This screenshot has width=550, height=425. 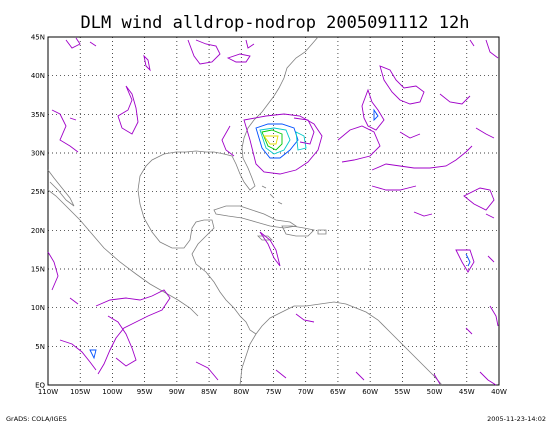 What do you see at coordinates (435, 392) in the screenshot?
I see `lon-tick-label: 50W` at bounding box center [435, 392].